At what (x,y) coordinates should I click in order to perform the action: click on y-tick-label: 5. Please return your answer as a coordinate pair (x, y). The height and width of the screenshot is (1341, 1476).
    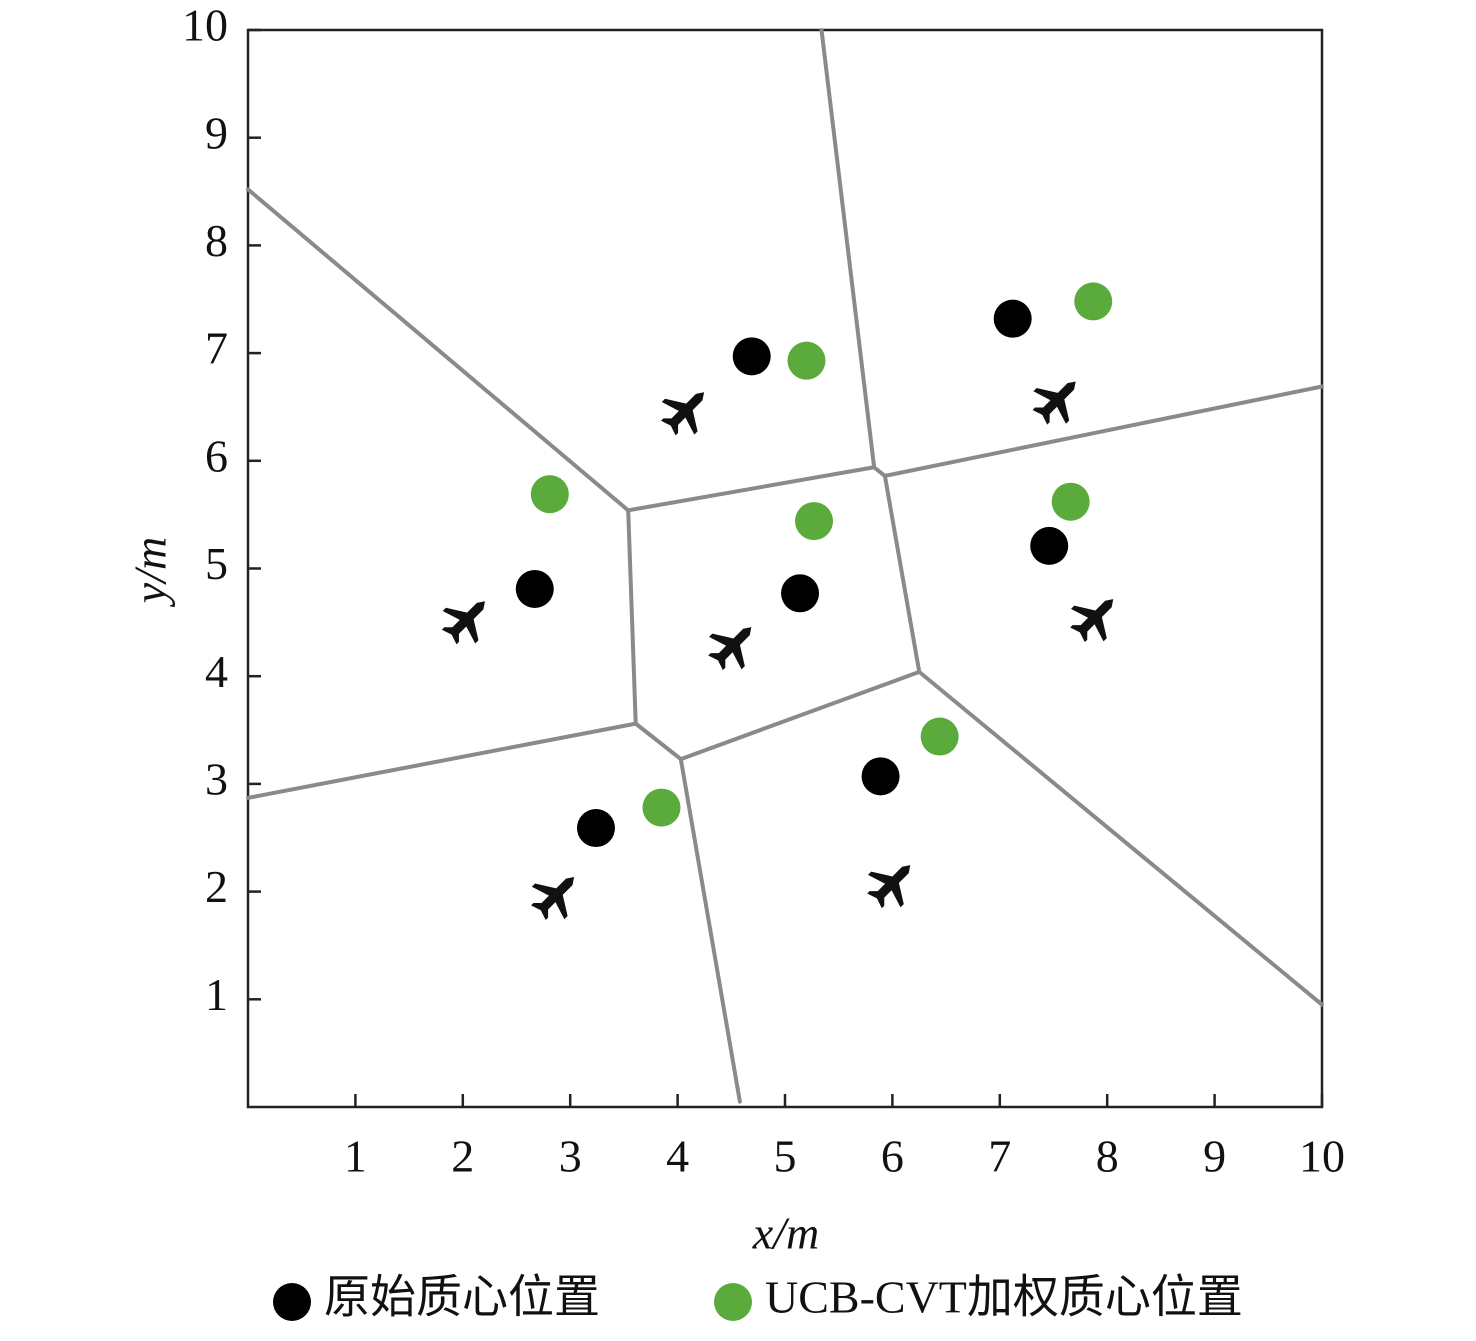
    Looking at the image, I should click on (216, 563).